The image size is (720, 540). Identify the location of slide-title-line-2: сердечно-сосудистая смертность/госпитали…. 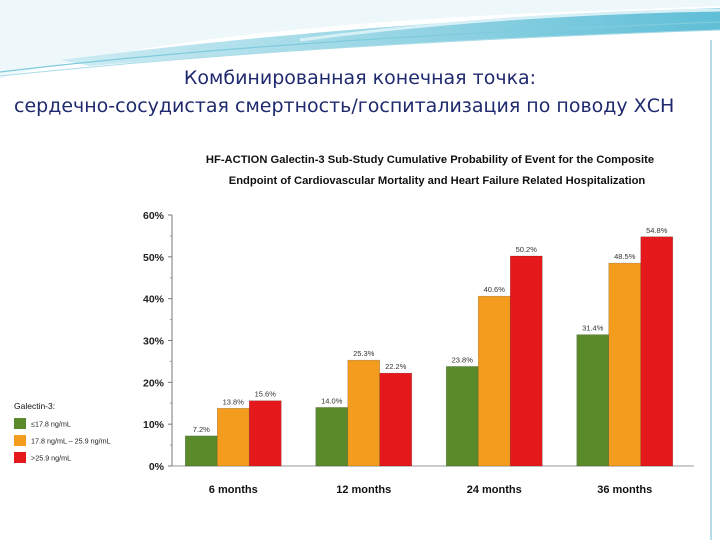
(344, 106).